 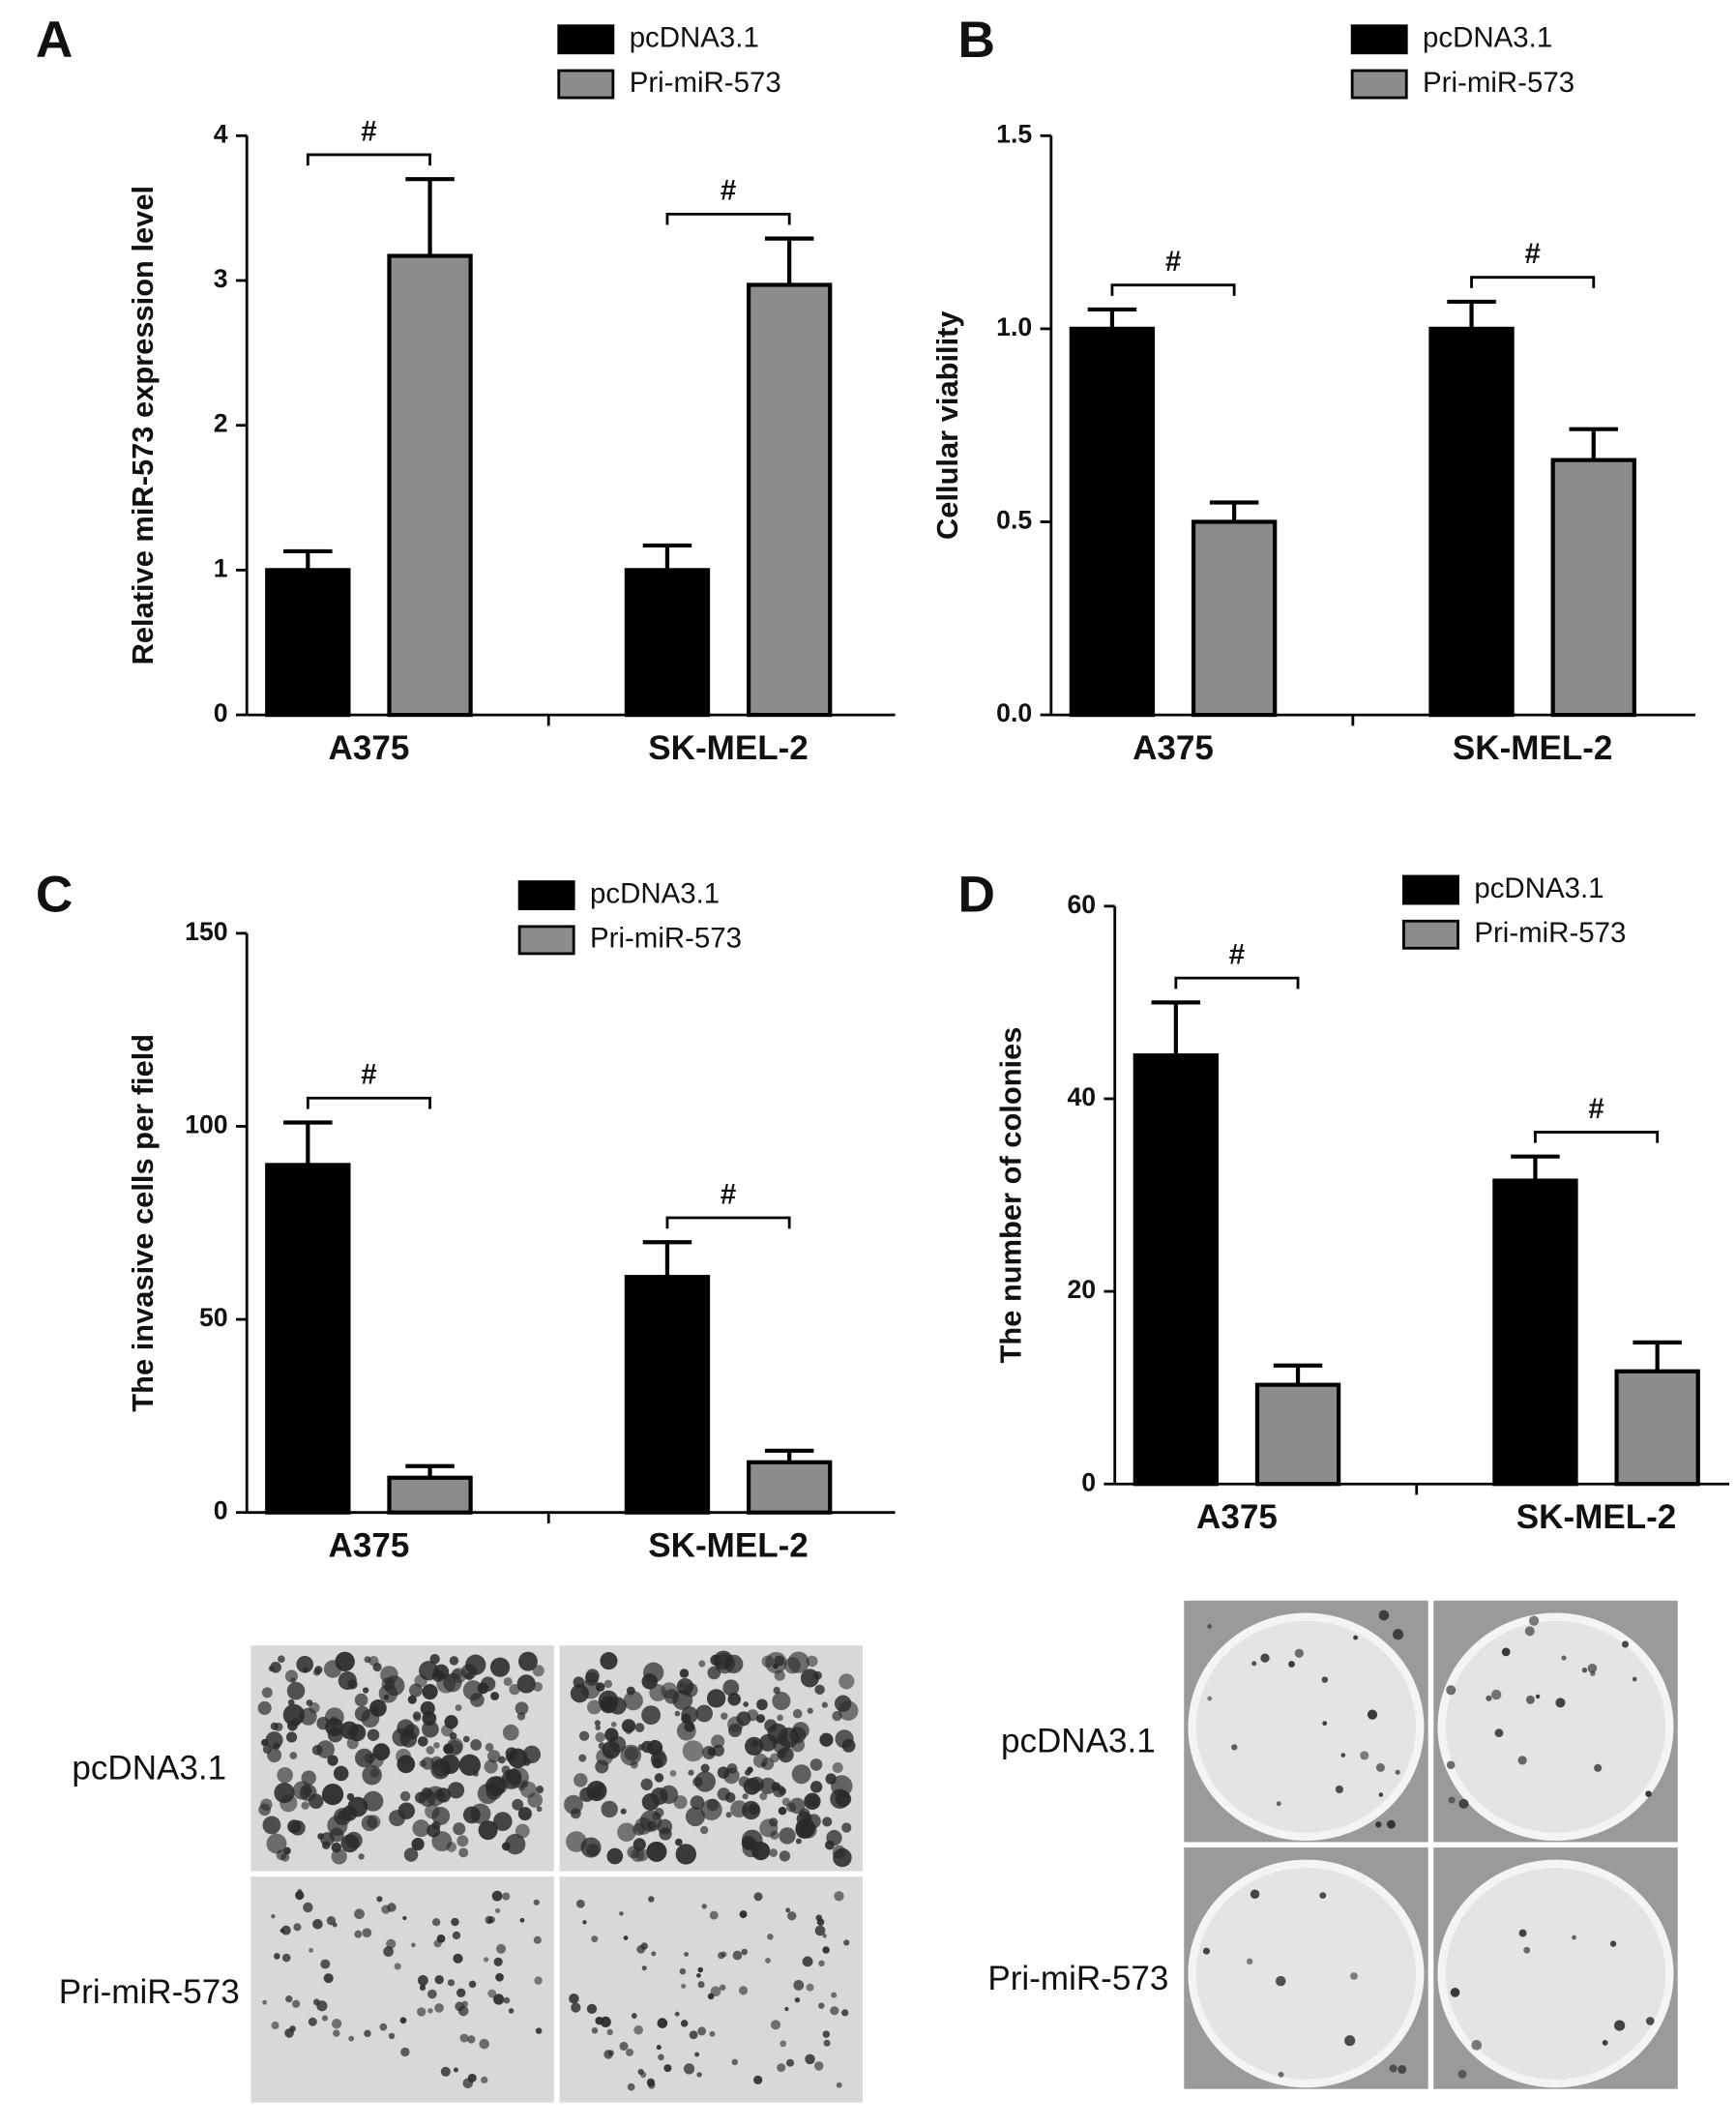 What do you see at coordinates (1014, 133) in the screenshot?
I see `y-tick-label: 1.5` at bounding box center [1014, 133].